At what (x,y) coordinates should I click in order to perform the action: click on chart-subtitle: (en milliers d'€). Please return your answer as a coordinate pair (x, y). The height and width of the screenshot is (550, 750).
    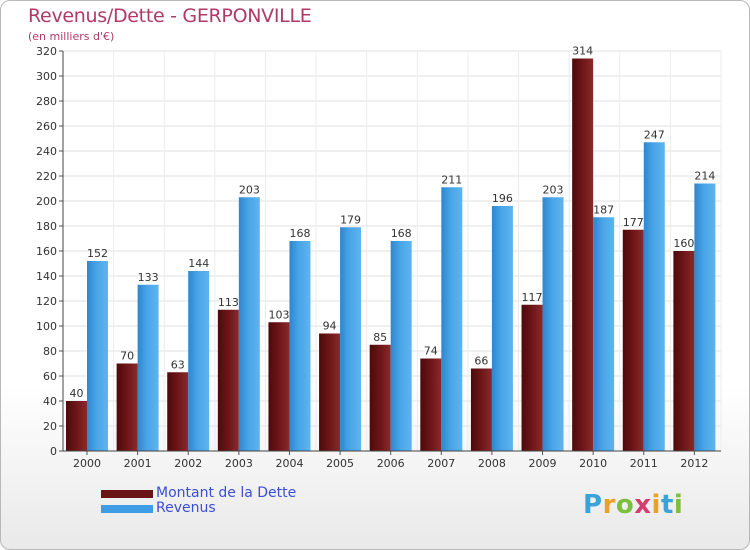
    Looking at the image, I should click on (71, 36).